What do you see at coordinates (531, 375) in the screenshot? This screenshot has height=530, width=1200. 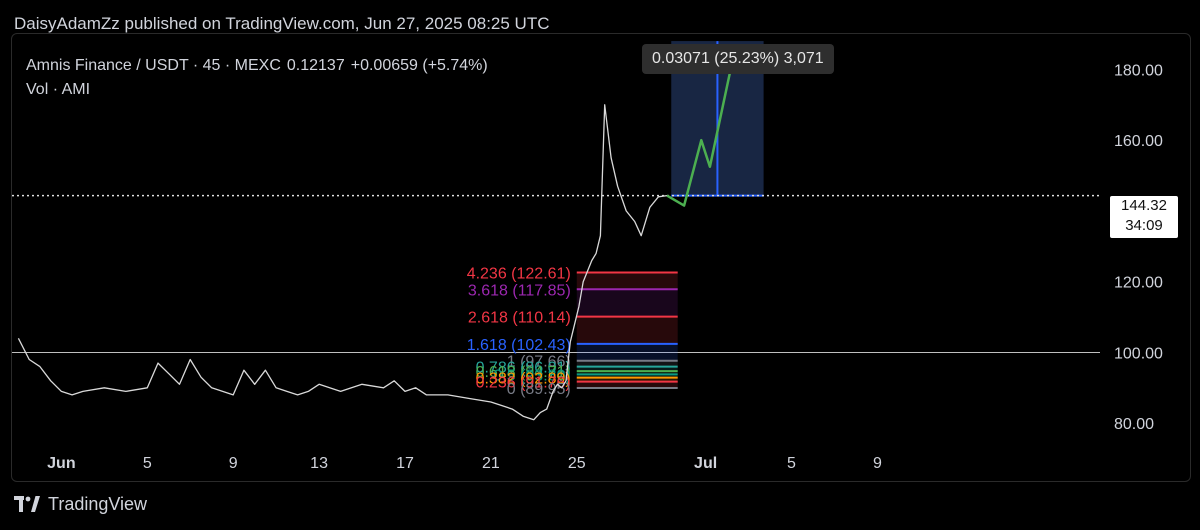 I see `fib-level-label: 0.5 (93.80)` at bounding box center [531, 375].